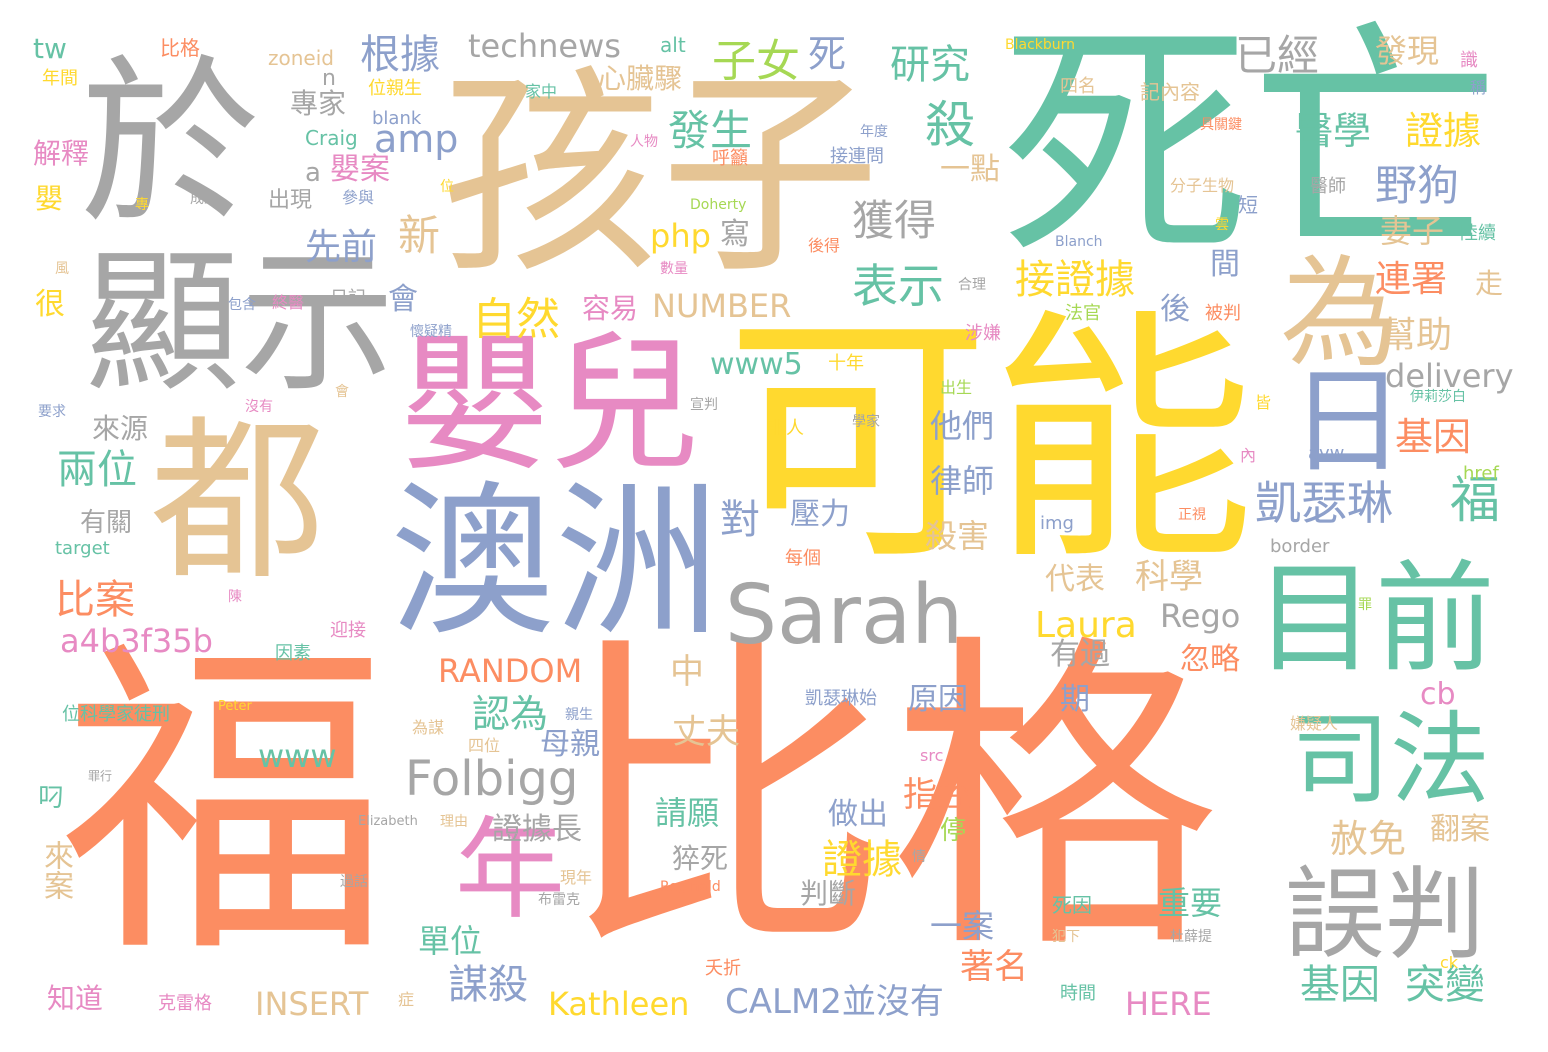  I want to click on word-delivery: delivery, so click(1449, 376).